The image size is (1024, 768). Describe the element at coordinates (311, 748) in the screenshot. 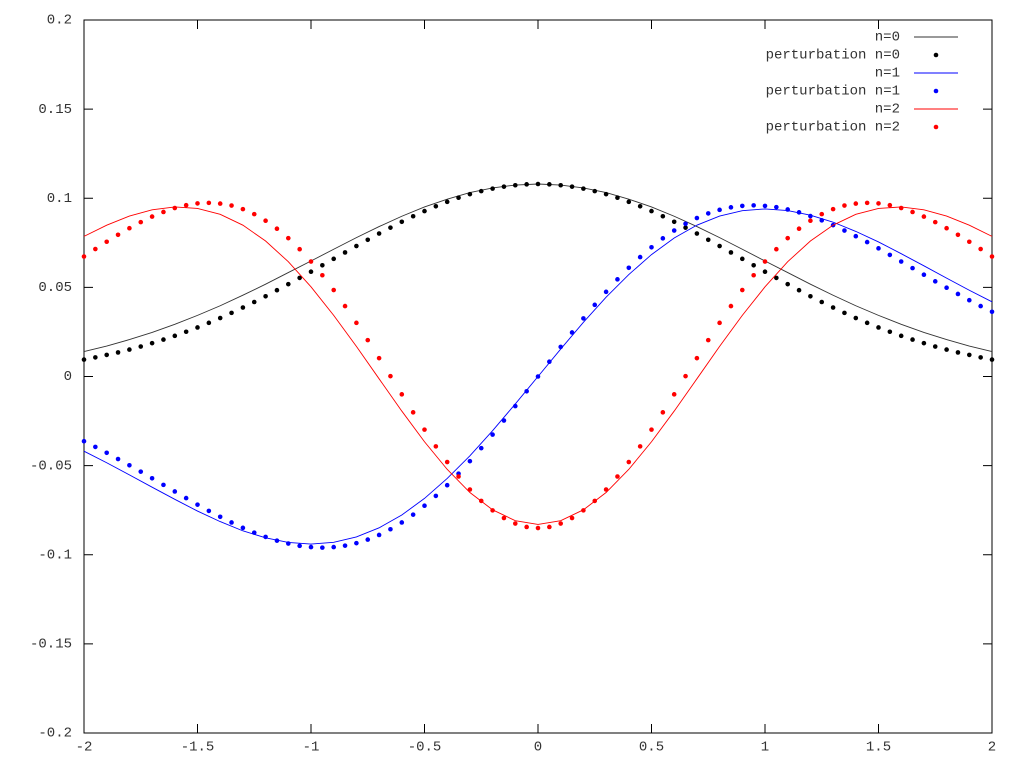

I see `x-tick-label: -1` at that location.